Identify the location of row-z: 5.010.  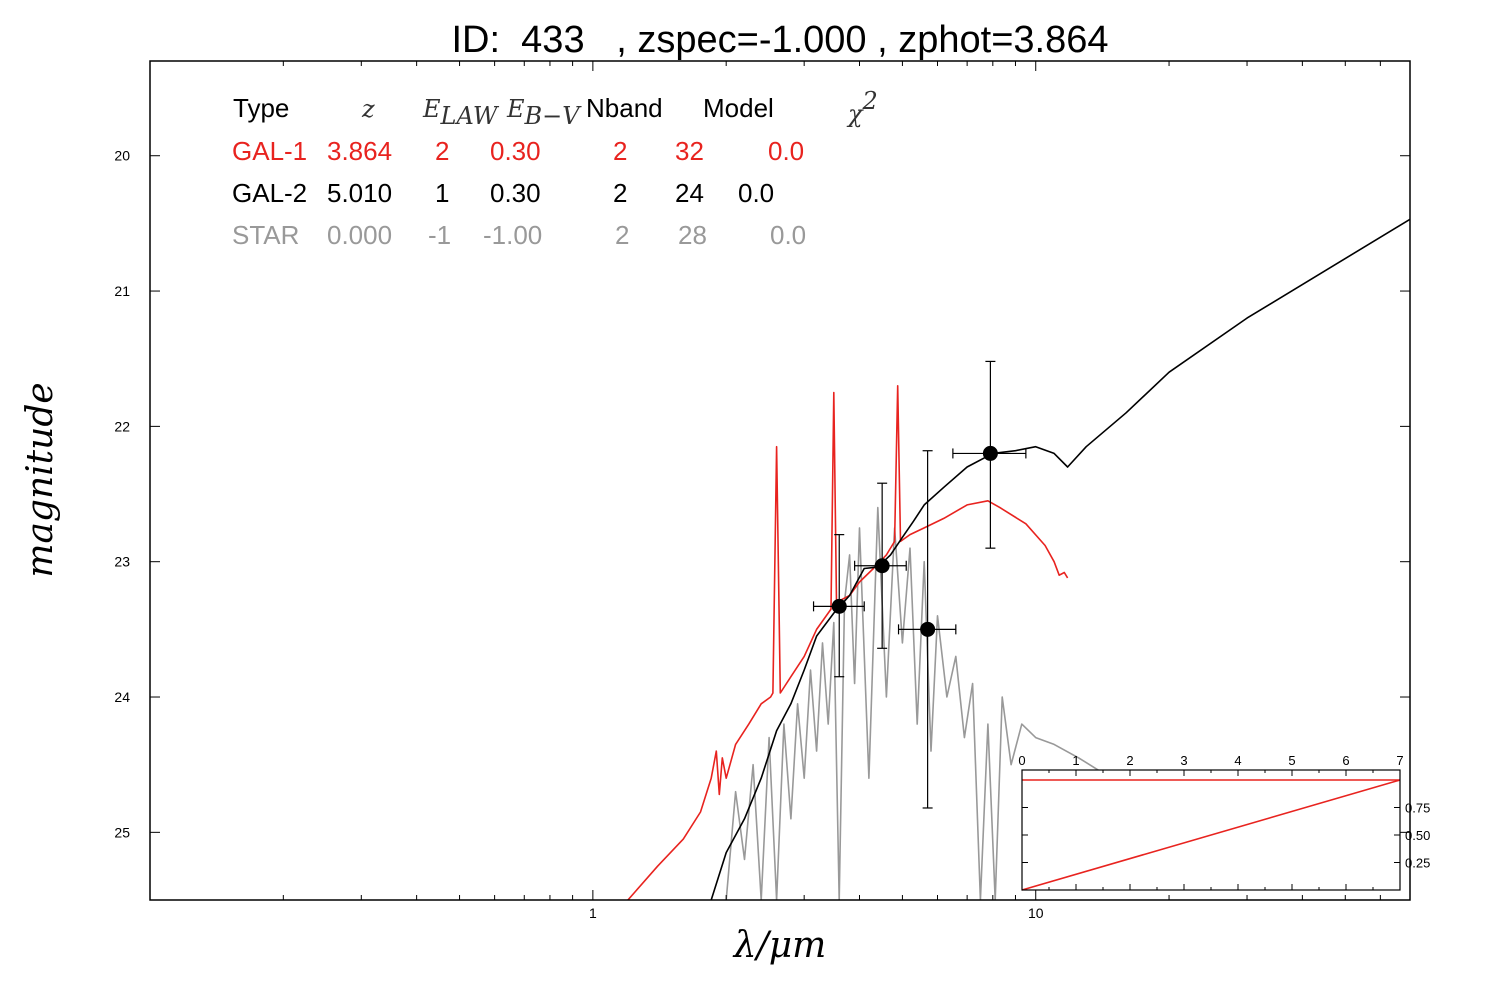
(359, 193).